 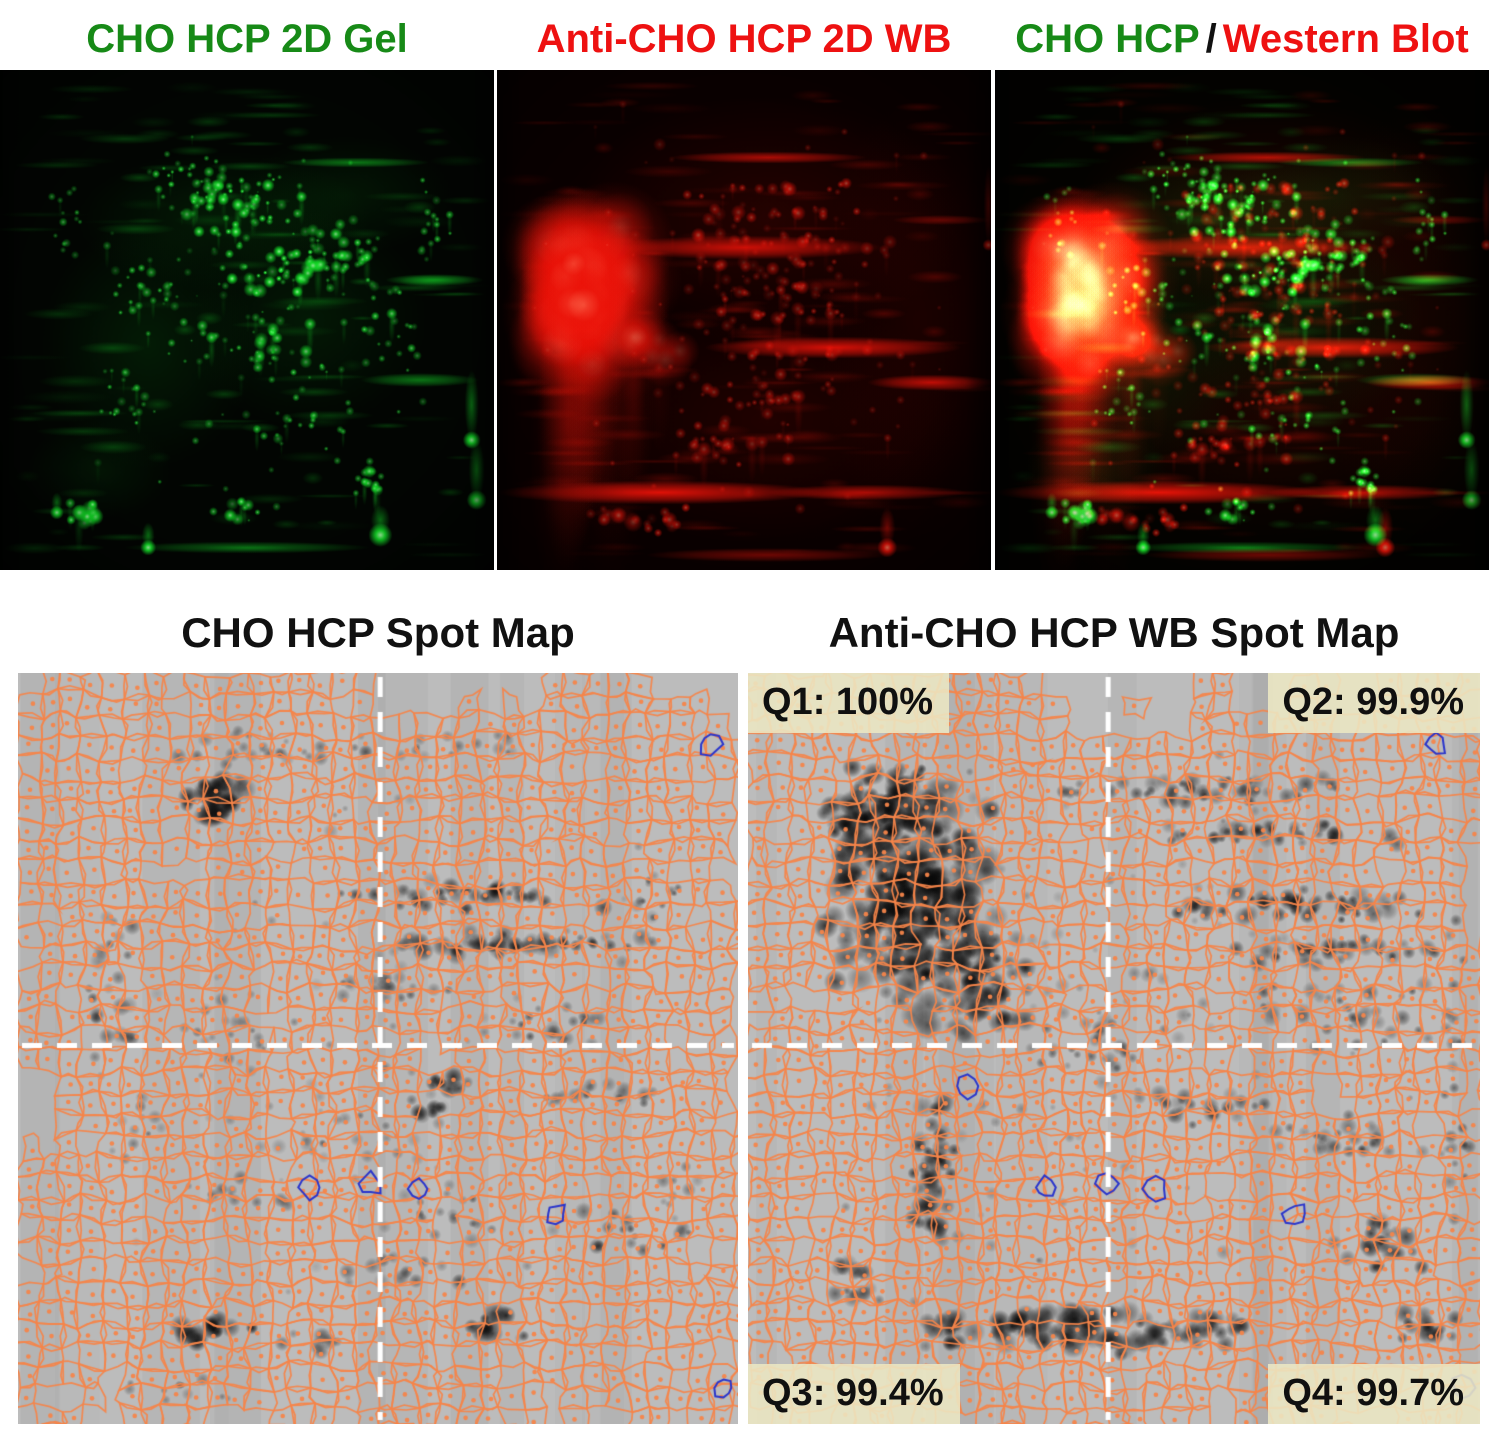 I want to click on quadrant-label-q3: Q3: 99.4%, so click(x=854, y=1394).